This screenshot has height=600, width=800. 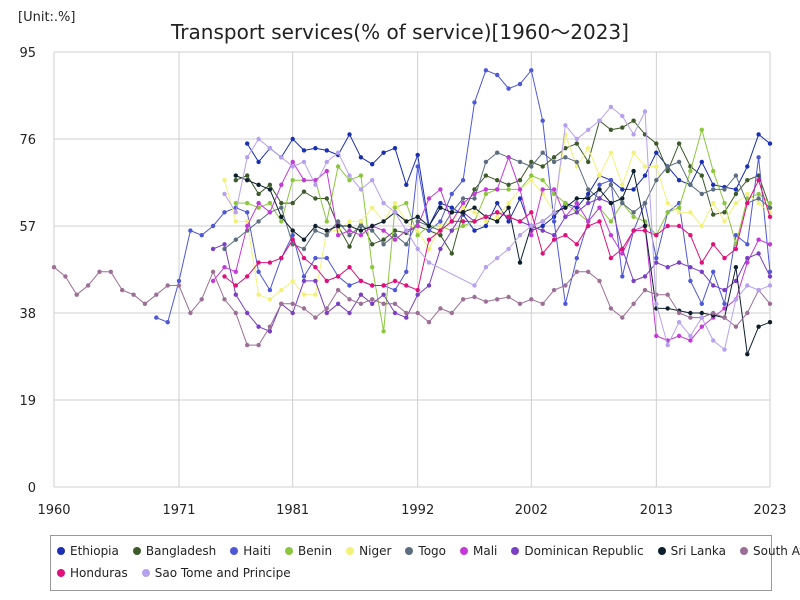 What do you see at coordinates (412, 306) in the screenshot?
I see `series-south-africa` at bounding box center [412, 306].